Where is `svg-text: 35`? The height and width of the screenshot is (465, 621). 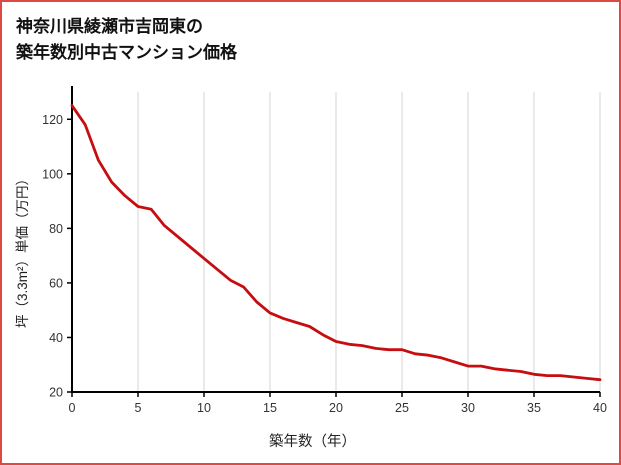 svg-text: 35 is located at coordinates (534, 408).